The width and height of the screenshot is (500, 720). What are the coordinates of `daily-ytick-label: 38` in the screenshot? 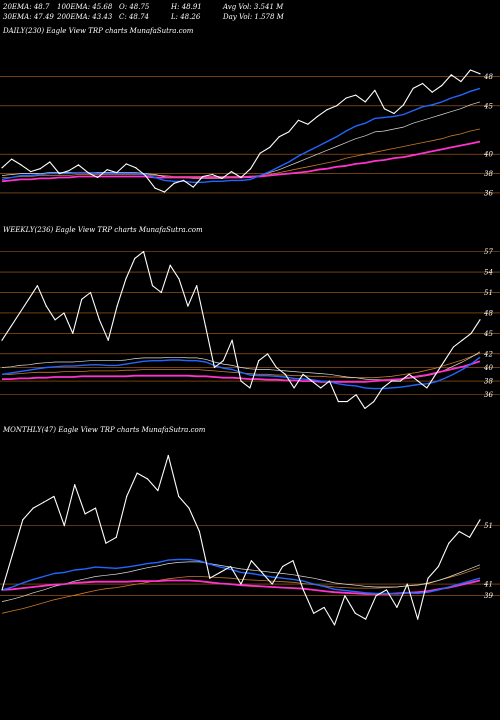 It's located at (488, 174).